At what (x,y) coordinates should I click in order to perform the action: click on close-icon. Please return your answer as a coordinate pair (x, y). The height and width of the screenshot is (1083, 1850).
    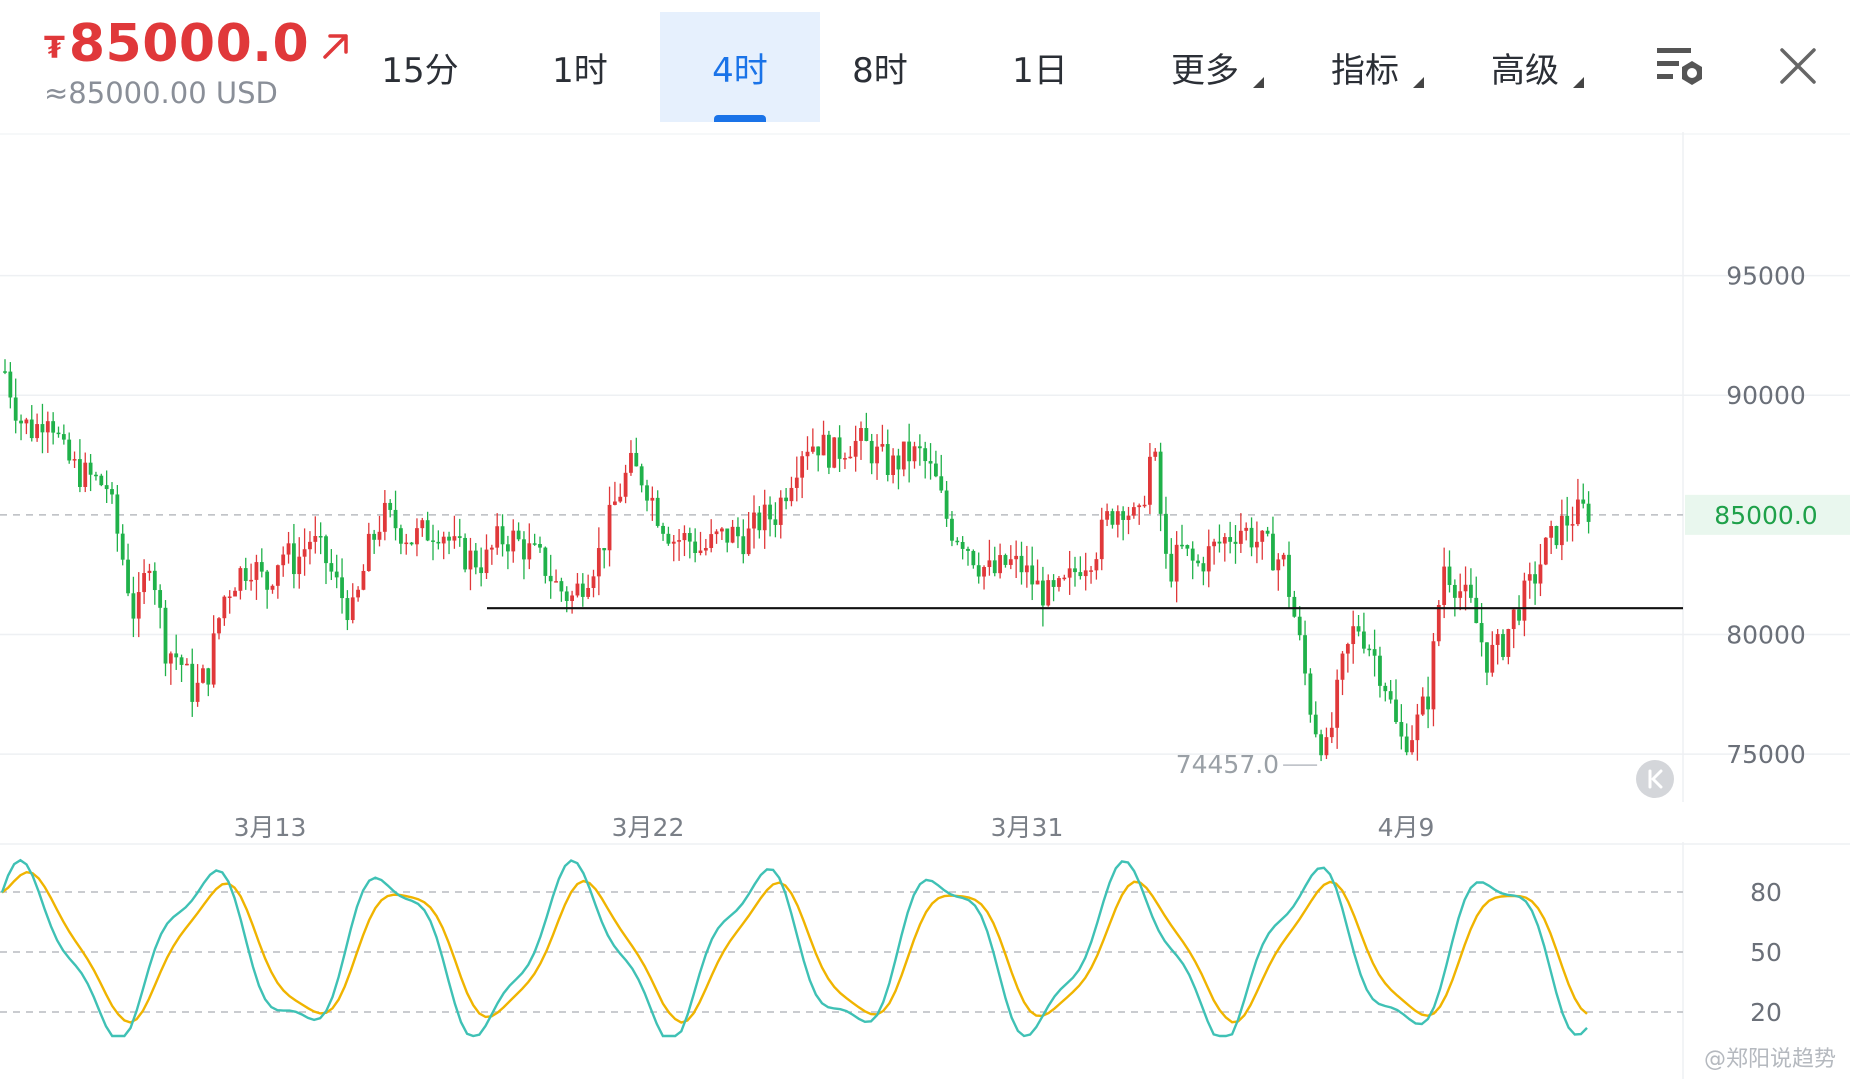
    Looking at the image, I should click on (1798, 66).